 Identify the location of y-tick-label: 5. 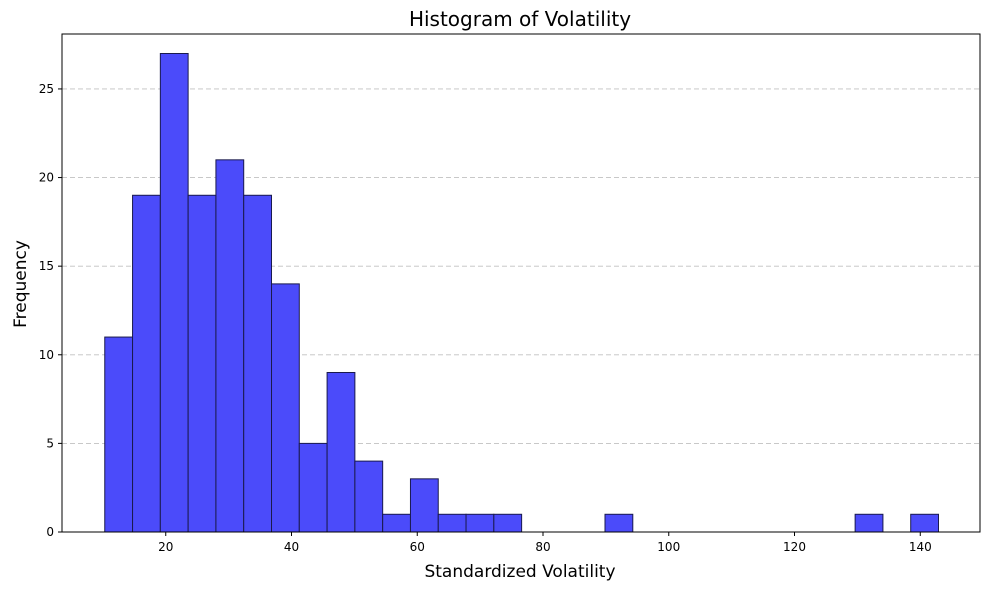
(50, 443).